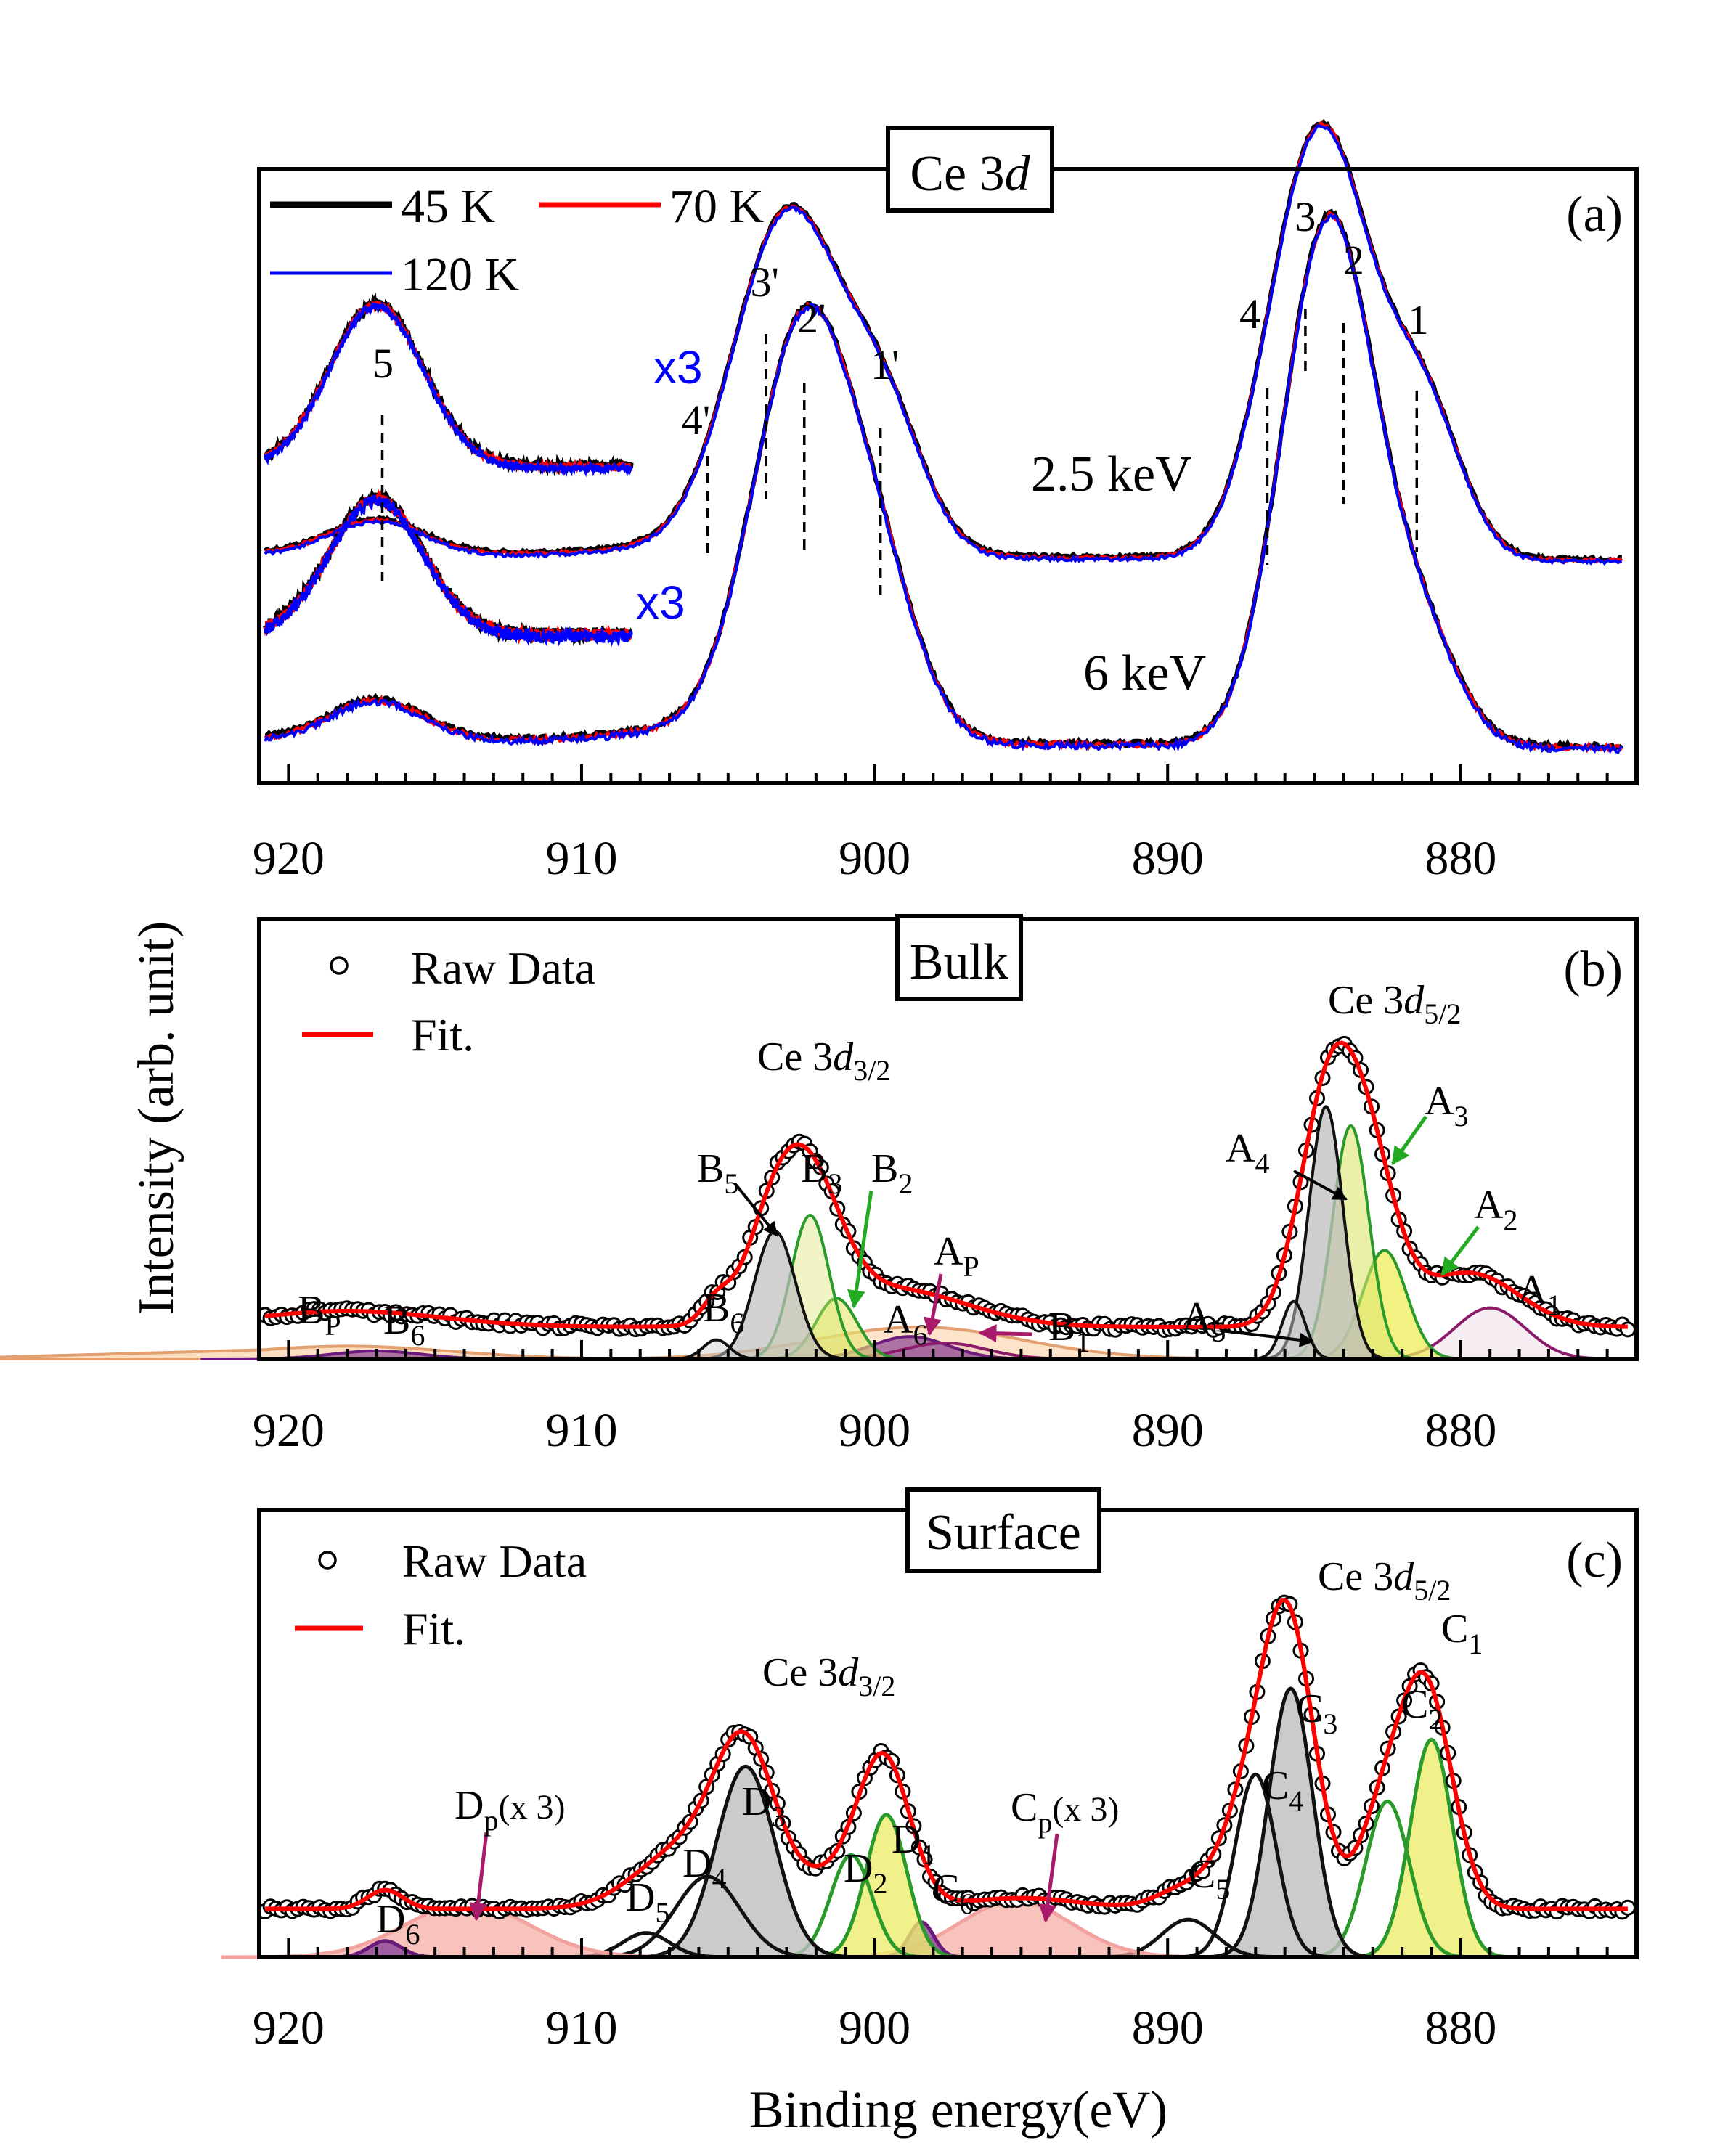 Image resolution: width=1736 pixels, height=2143 pixels. Describe the element at coordinates (892, 1173) in the screenshot. I see `component-label: B2` at that location.